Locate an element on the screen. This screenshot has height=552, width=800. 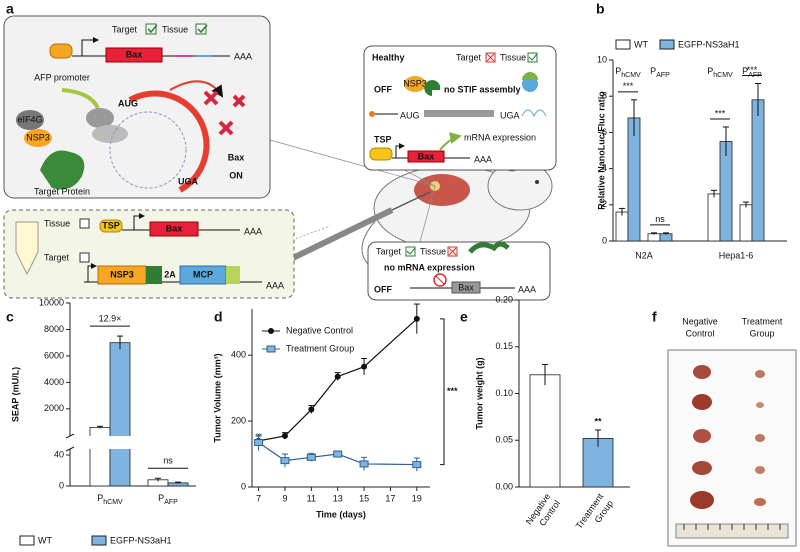
panel-label: c is located at coordinates (10, 317).